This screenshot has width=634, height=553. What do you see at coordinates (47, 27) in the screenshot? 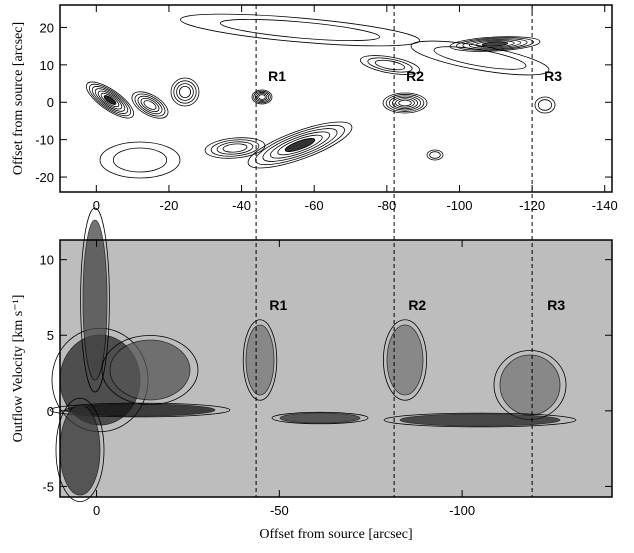
I see `y-tick-label: 20` at bounding box center [47, 27].